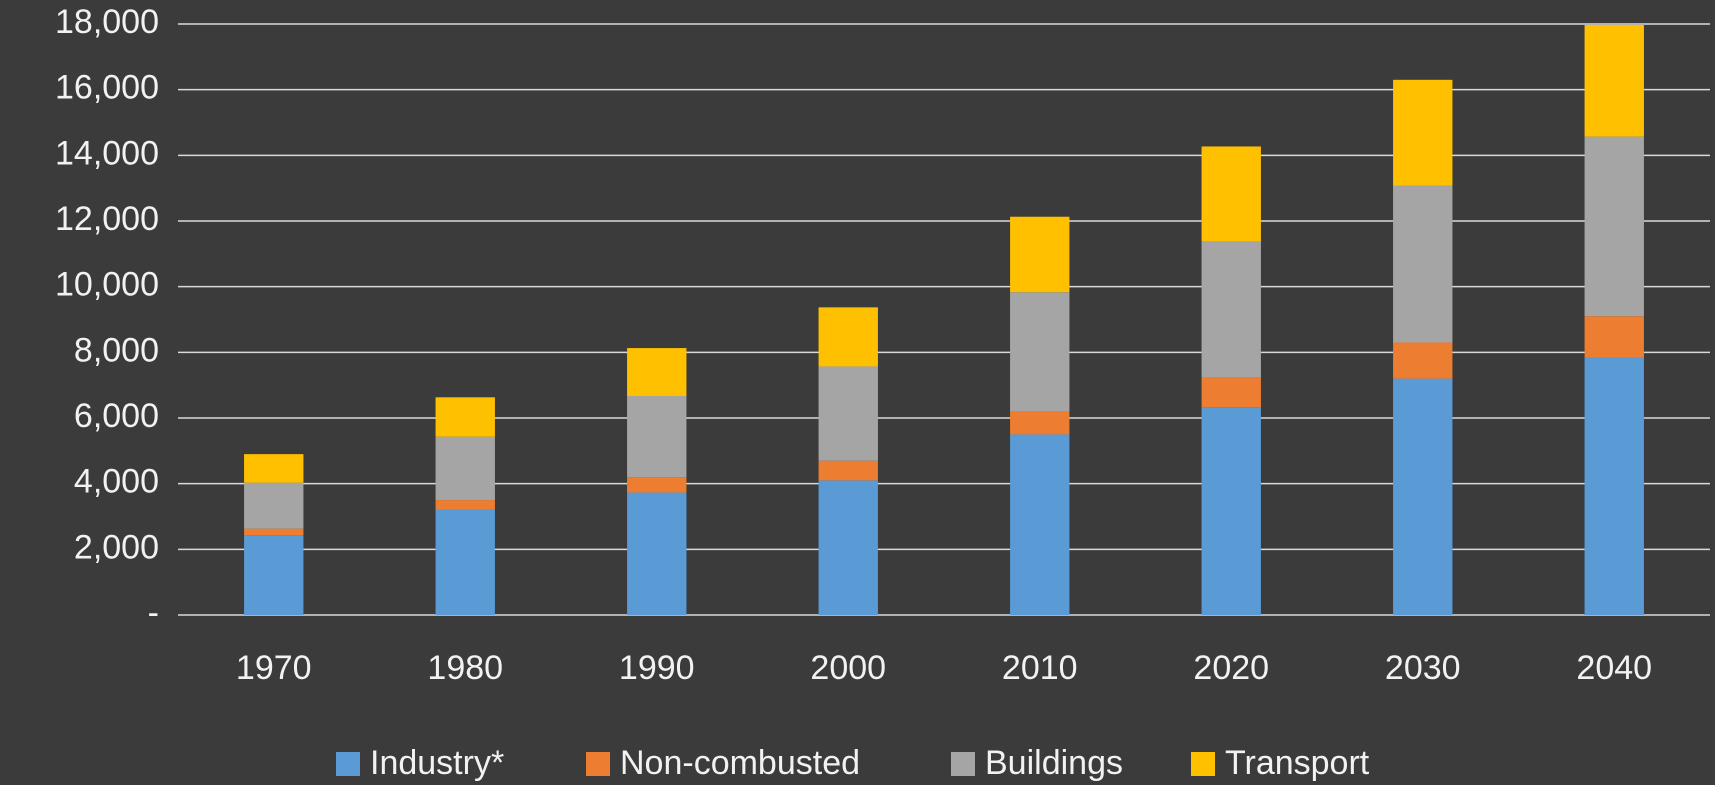  I want to click on legend-label: Buildings, so click(1054, 763).